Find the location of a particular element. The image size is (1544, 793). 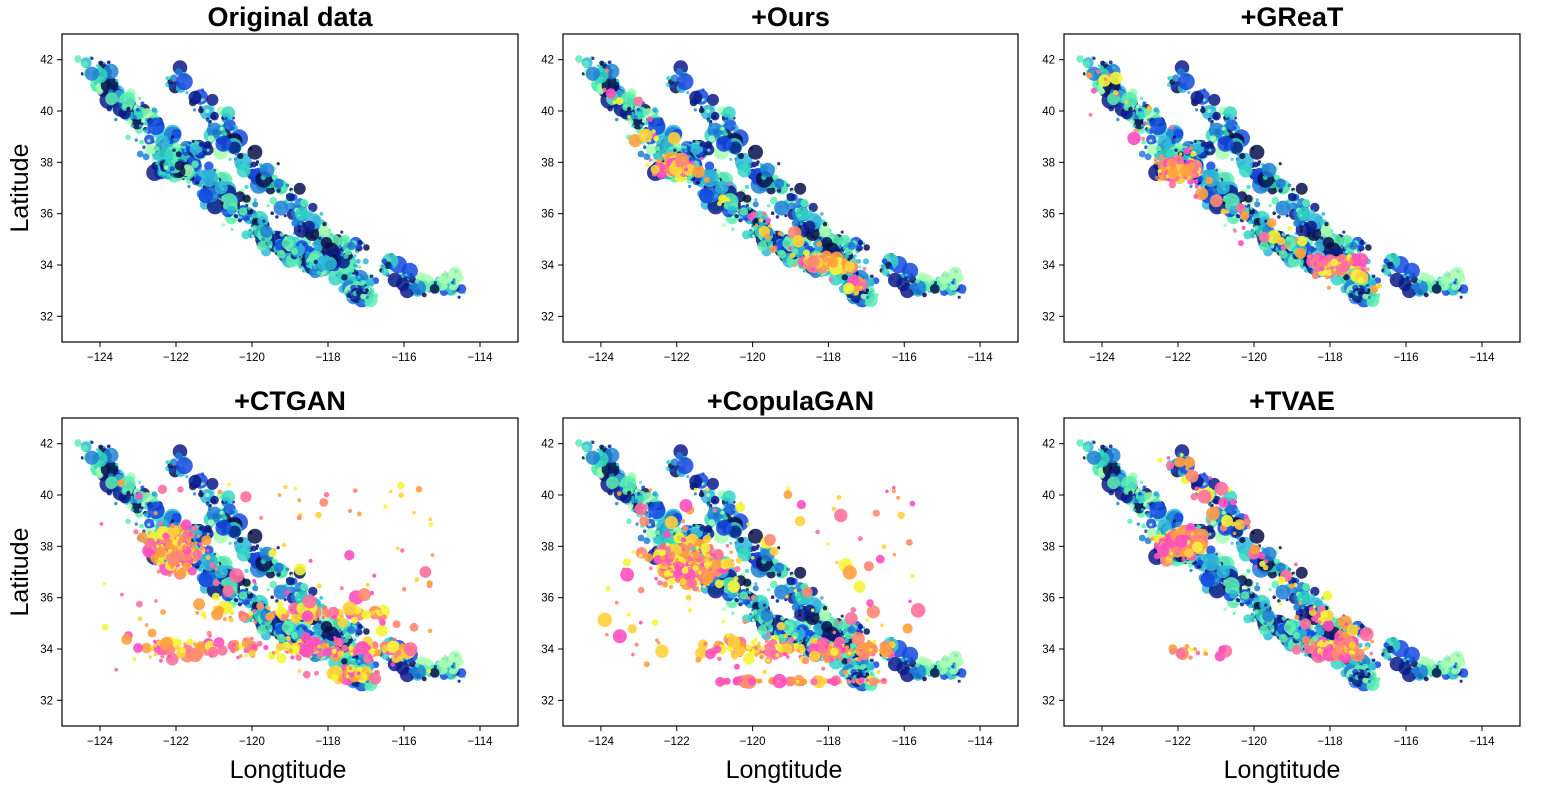

y-tick-label: 36 is located at coordinates (1048, 215).